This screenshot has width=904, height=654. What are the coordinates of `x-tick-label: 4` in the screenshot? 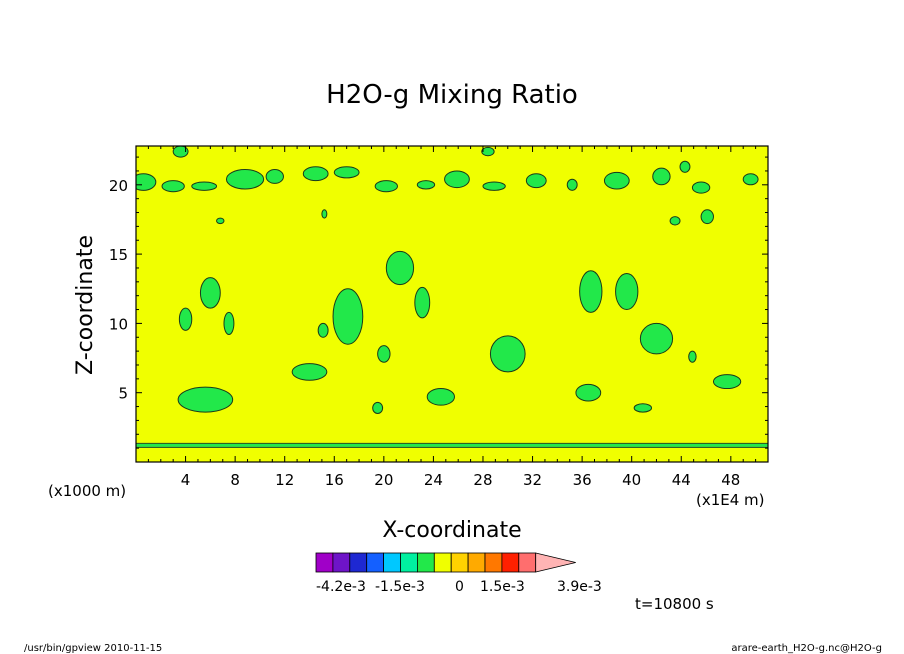 It's located at (186, 480).